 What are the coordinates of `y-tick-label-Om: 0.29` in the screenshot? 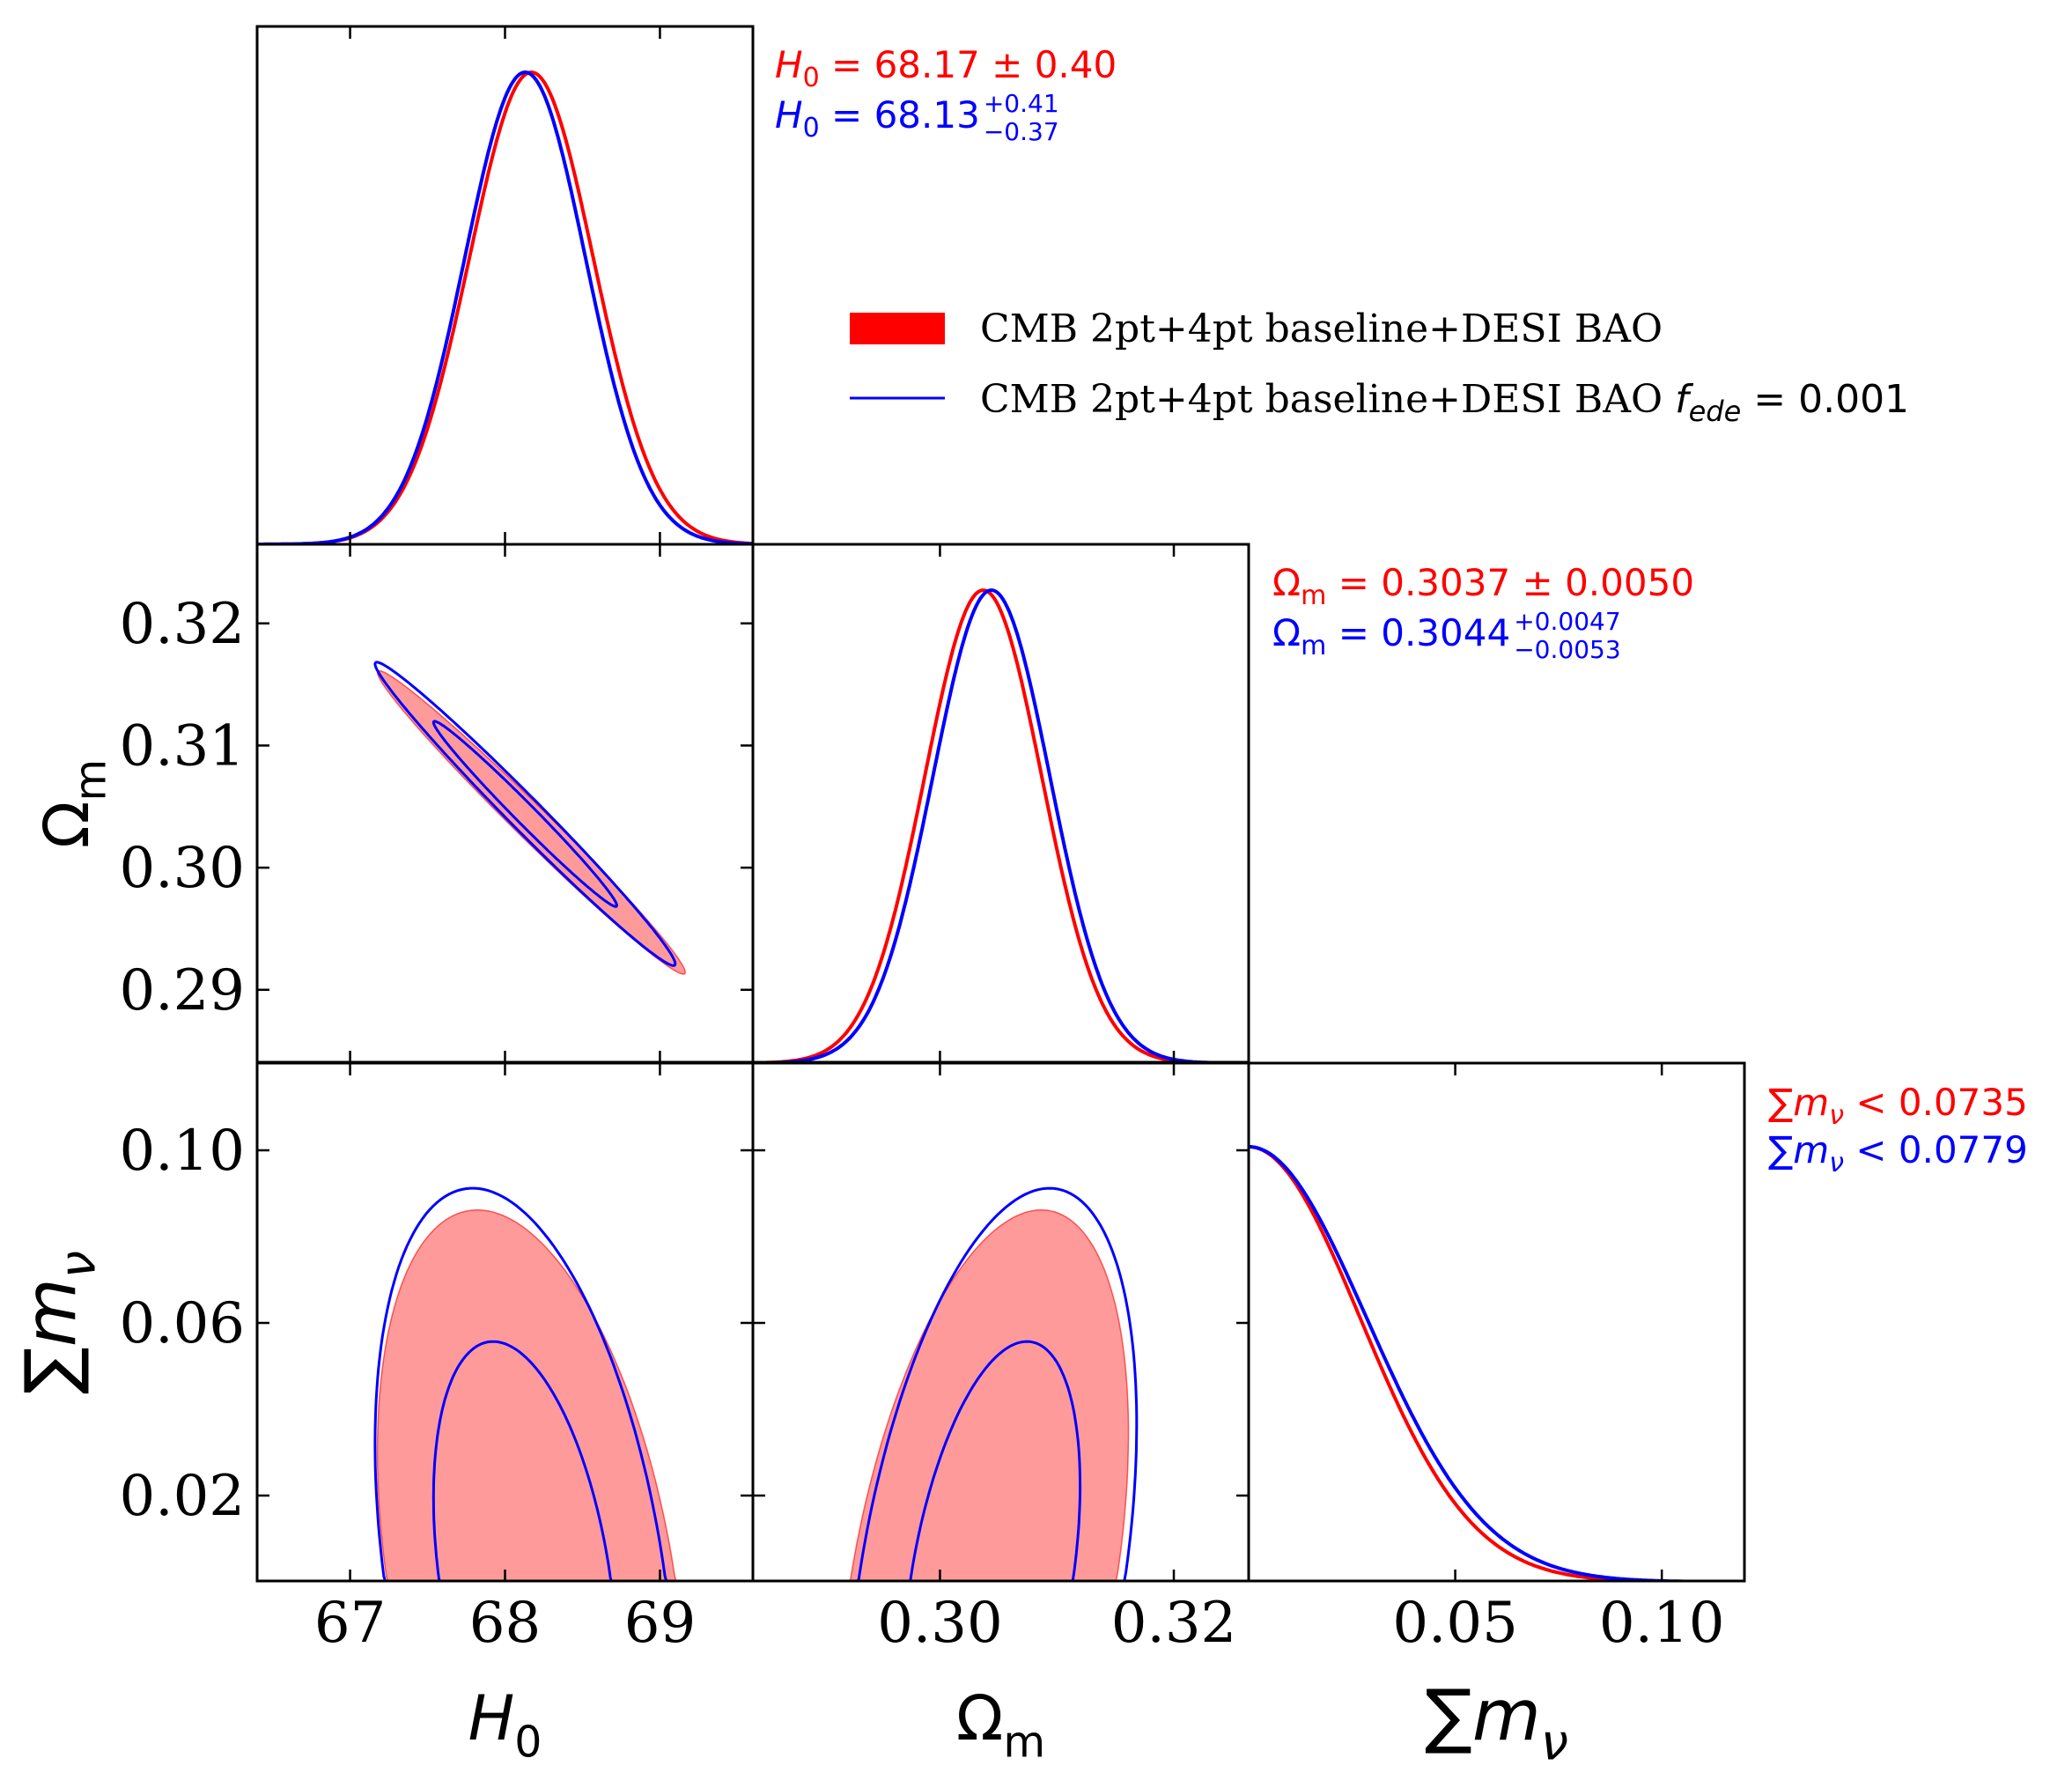 It's located at (183, 990).